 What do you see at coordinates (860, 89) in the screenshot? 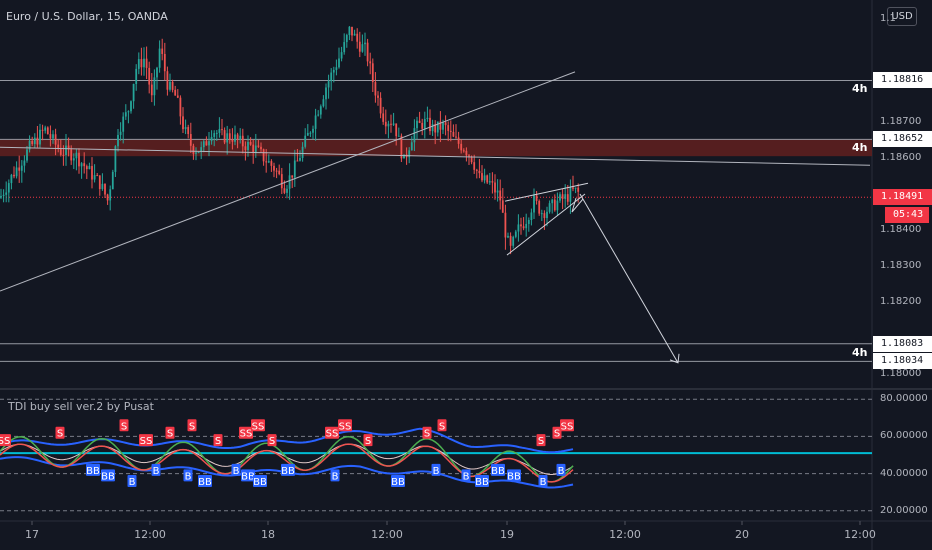
I see `level-timeframe-0: 4h` at bounding box center [860, 89].